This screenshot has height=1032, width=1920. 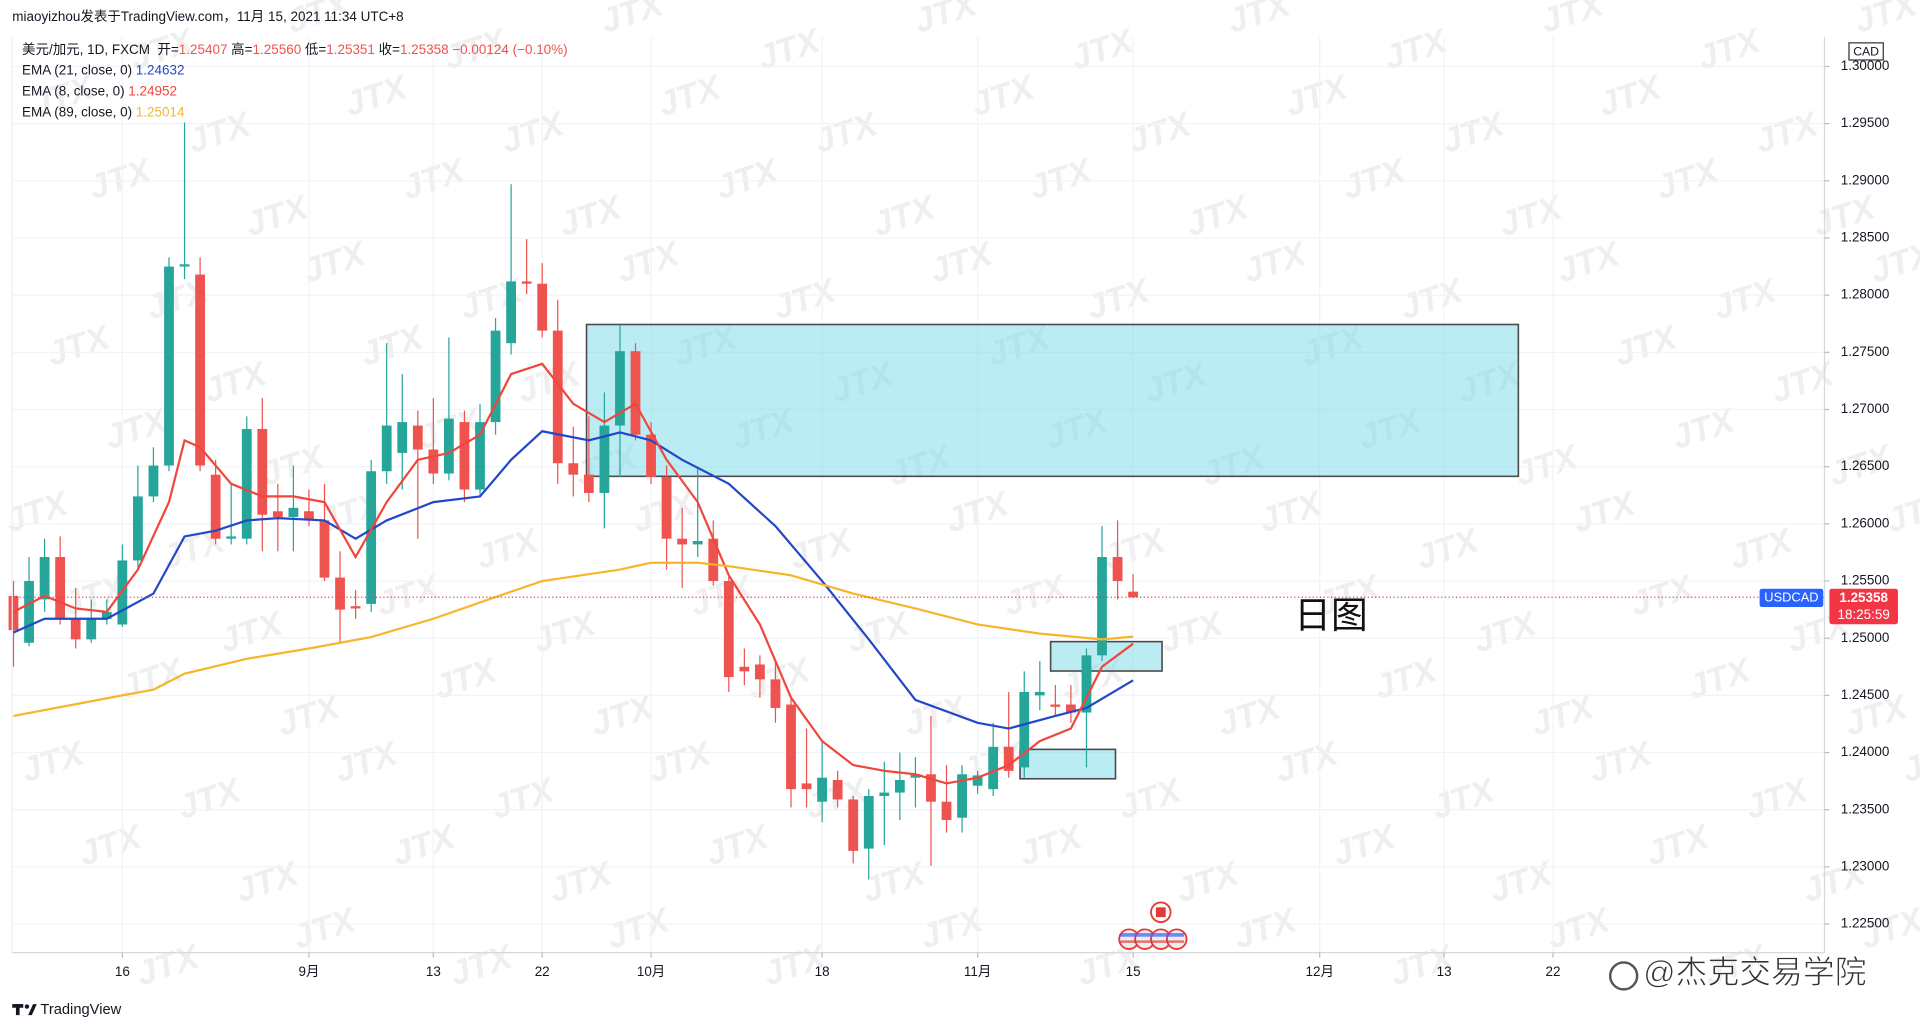 I want to click on ohlc-label: 收=, so click(x=389, y=50).